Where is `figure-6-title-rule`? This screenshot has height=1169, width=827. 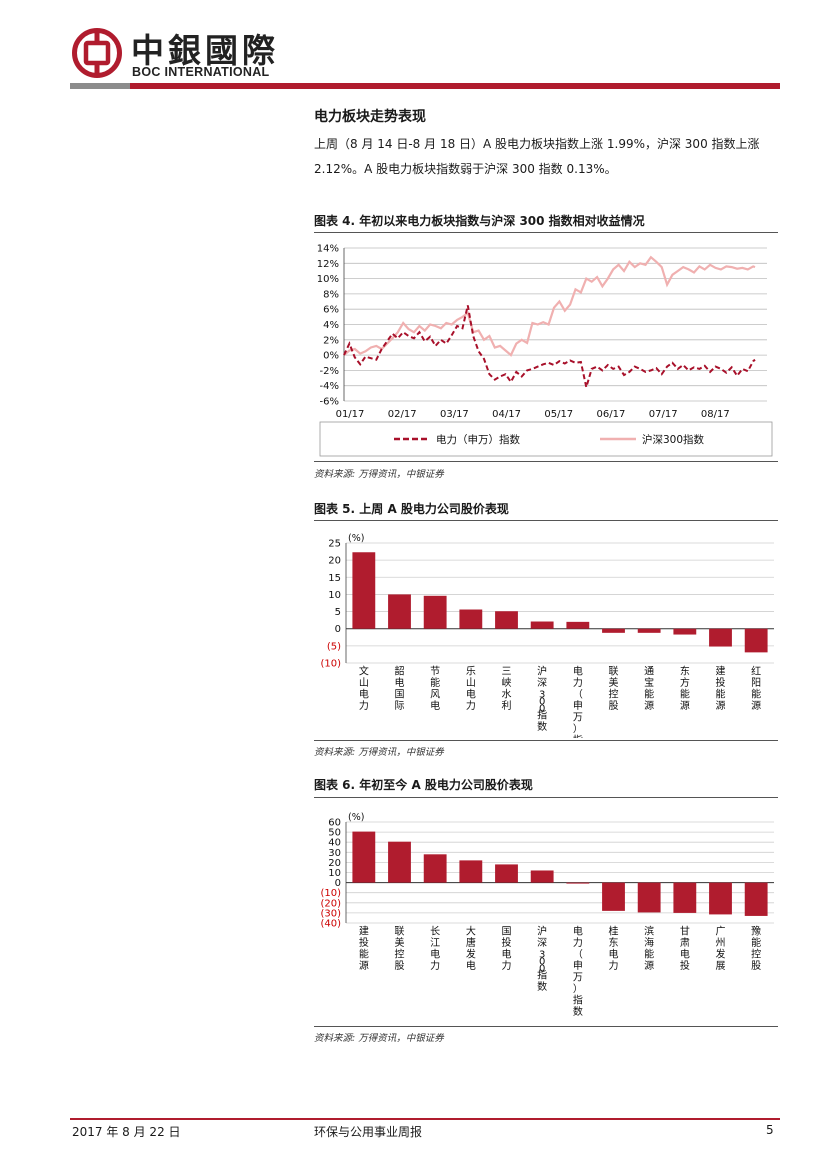
figure-6-title-rule is located at coordinates (546, 797).